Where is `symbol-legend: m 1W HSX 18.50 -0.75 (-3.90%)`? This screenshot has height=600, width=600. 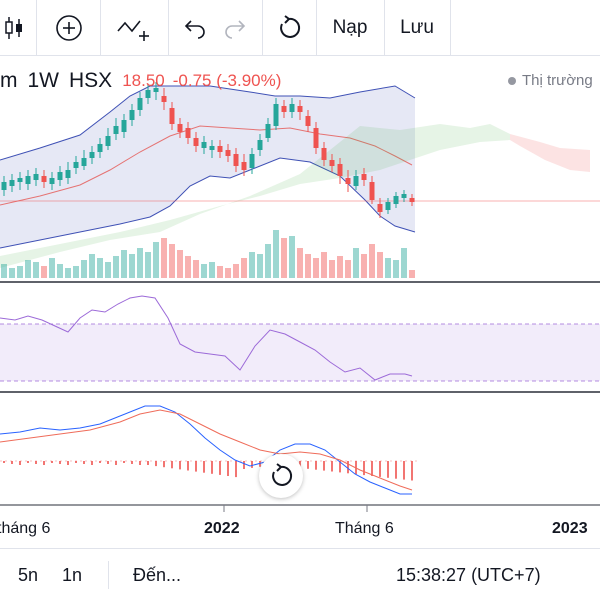 symbol-legend: m 1W HSX 18.50 -0.75 (-3.90%) is located at coordinates (144, 81).